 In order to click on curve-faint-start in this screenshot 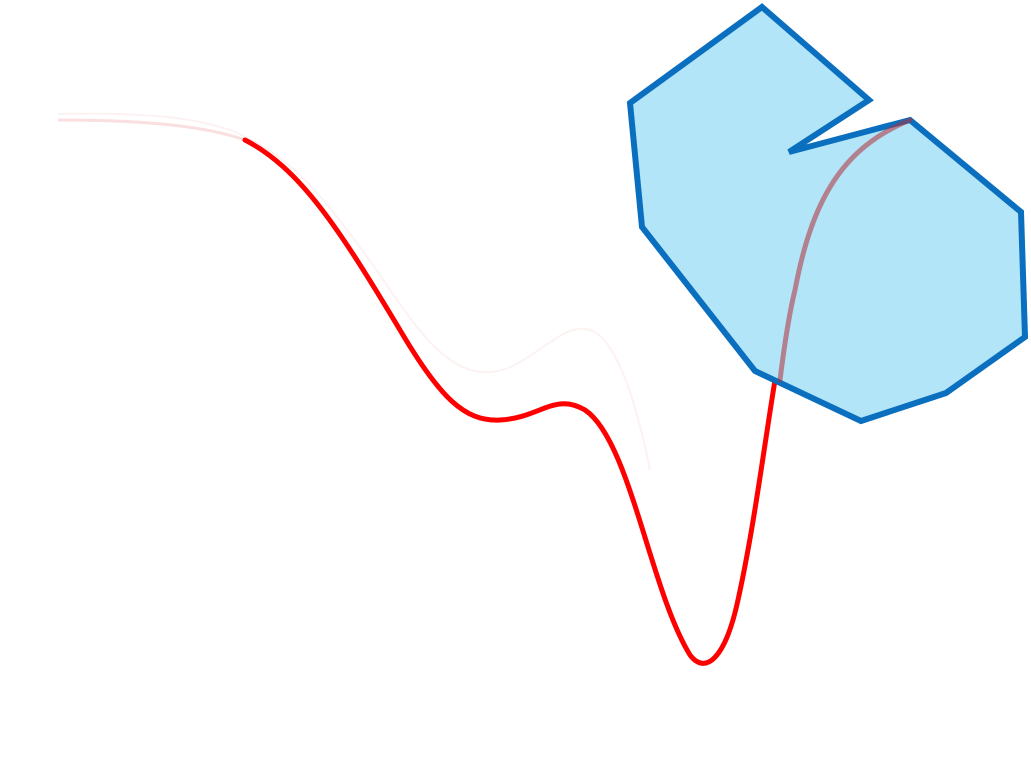, I will do `click(151, 130)`.